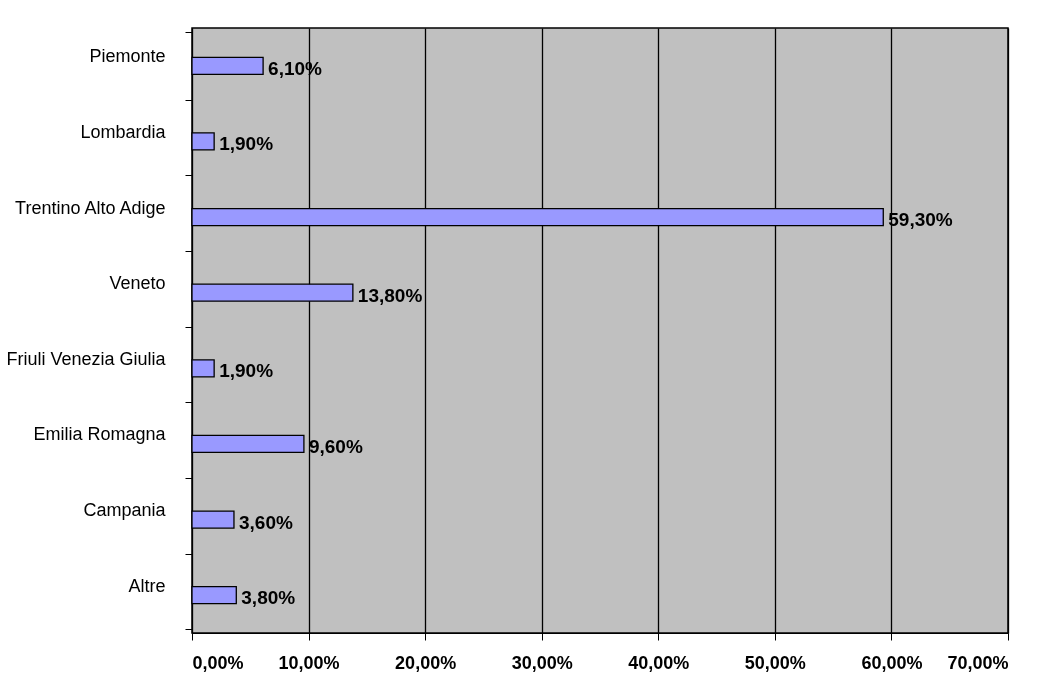  What do you see at coordinates (147, 585) in the screenshot?
I see `y-tick-label: Altre` at bounding box center [147, 585].